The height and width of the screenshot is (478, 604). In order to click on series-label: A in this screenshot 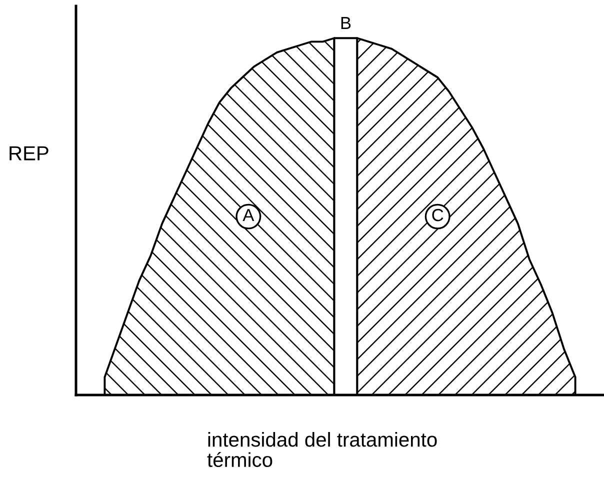, I will do `click(248, 215)`.